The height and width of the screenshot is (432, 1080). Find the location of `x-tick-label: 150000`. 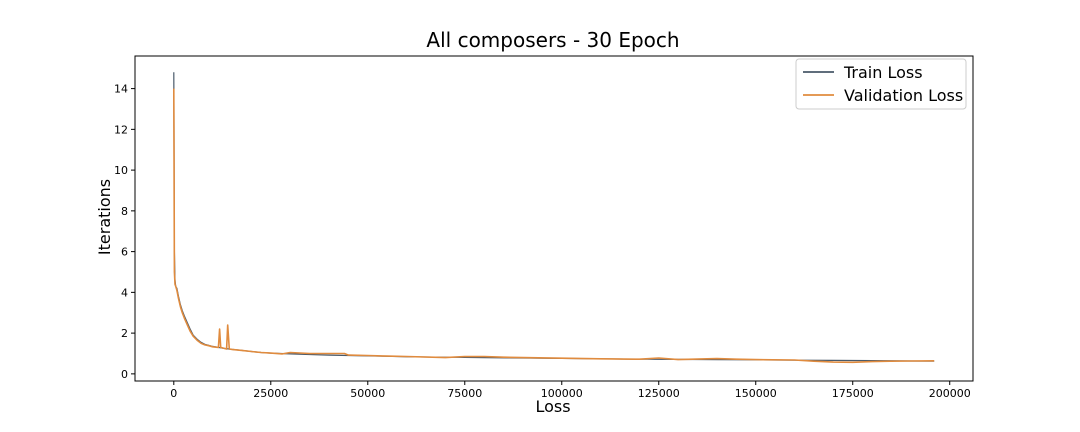

x-tick-label: 150000 is located at coordinates (756, 393).